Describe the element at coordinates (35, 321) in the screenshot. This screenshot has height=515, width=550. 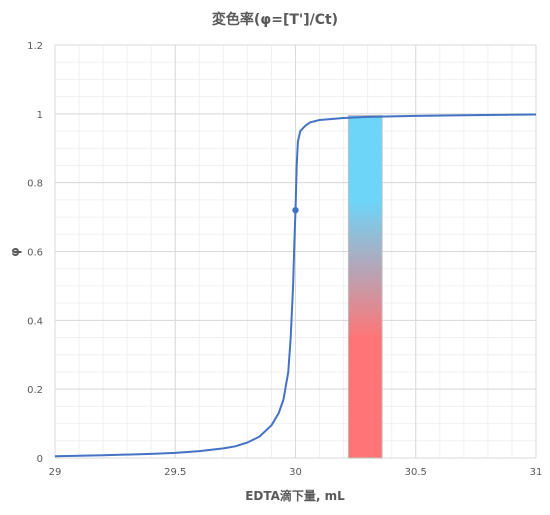
I see `y-tick-label: 0.4` at that location.